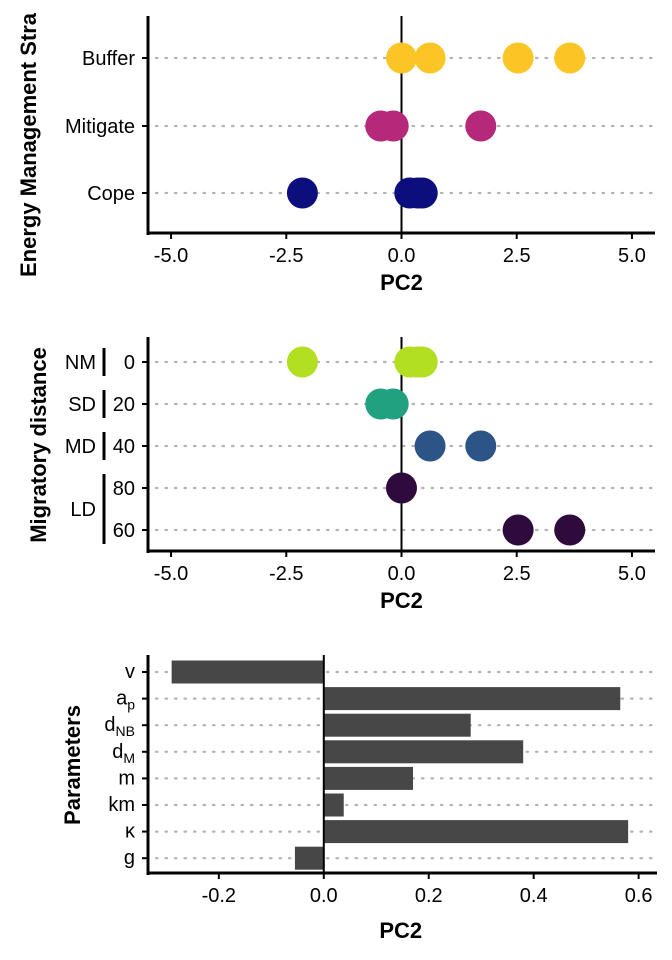  I want to click on y-category-label: m, so click(126, 778).